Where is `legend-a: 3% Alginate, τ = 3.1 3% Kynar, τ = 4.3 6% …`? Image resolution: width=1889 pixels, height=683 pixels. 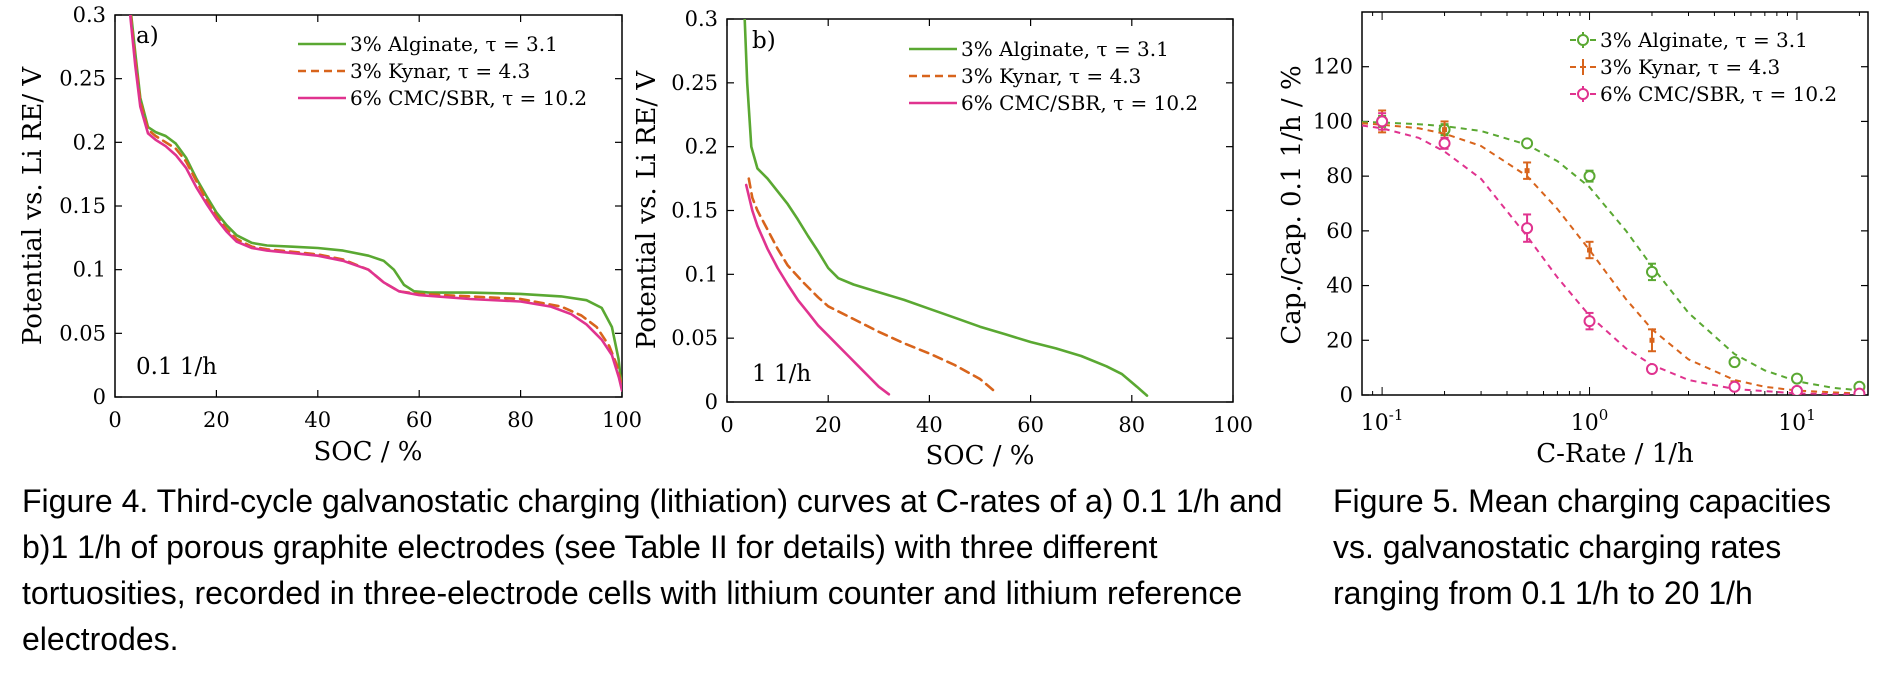 legend-a: 3% Alginate, τ = 3.1 3% Kynar, τ = 4.3 6% … is located at coordinates (442, 71).